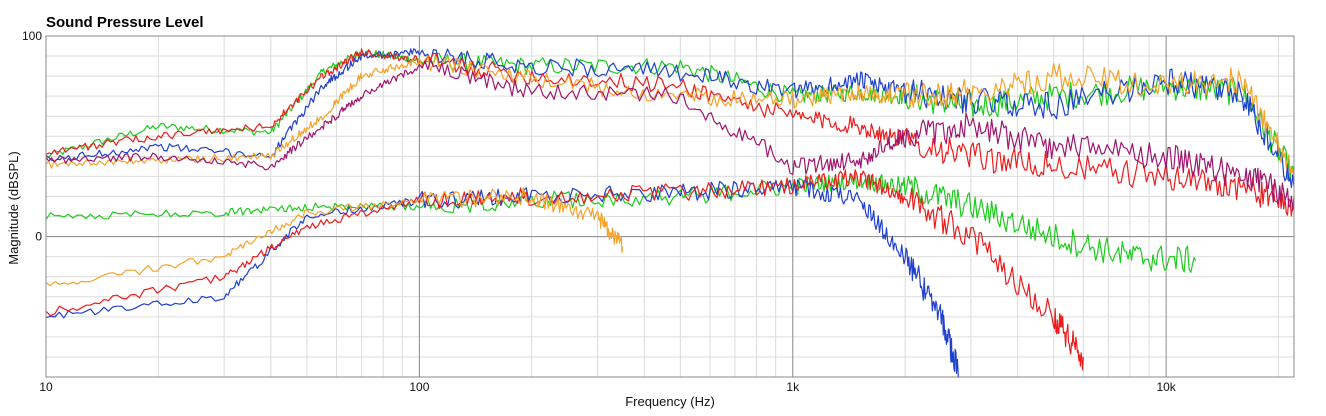 The image size is (1326, 416). What do you see at coordinates (793, 387) in the screenshot?
I see `x-tick-label: 1k` at bounding box center [793, 387].